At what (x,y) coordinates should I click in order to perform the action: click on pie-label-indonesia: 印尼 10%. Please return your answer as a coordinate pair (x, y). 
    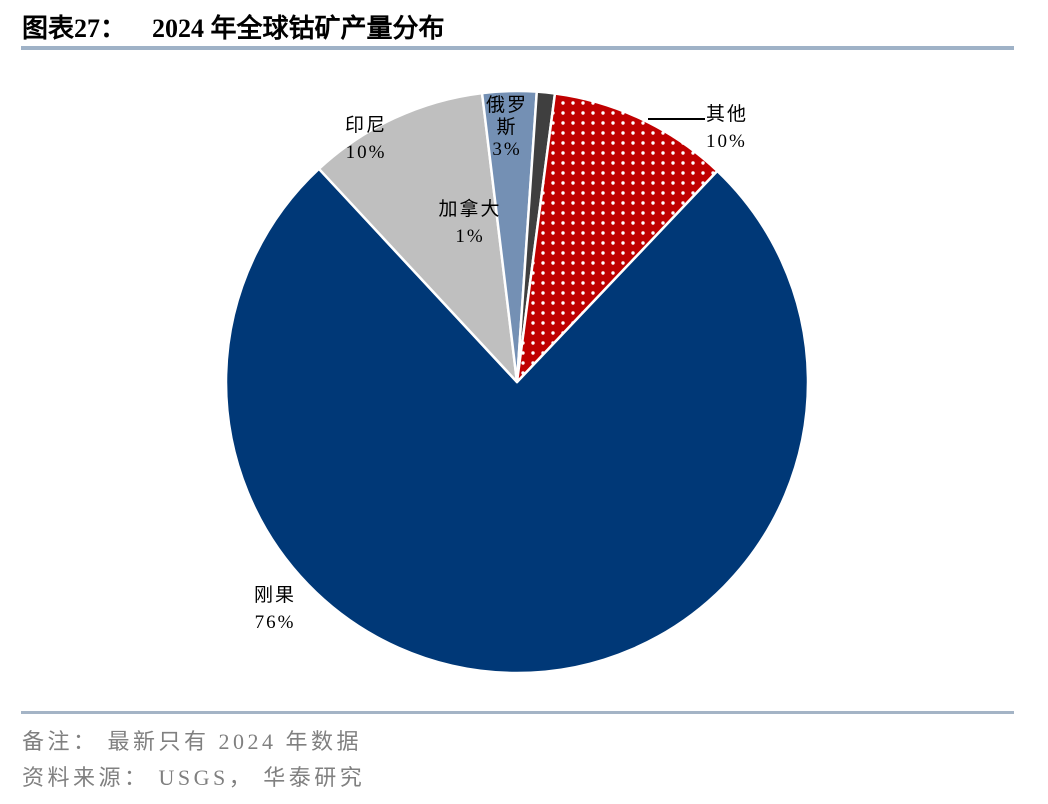
    Looking at the image, I should click on (366, 139).